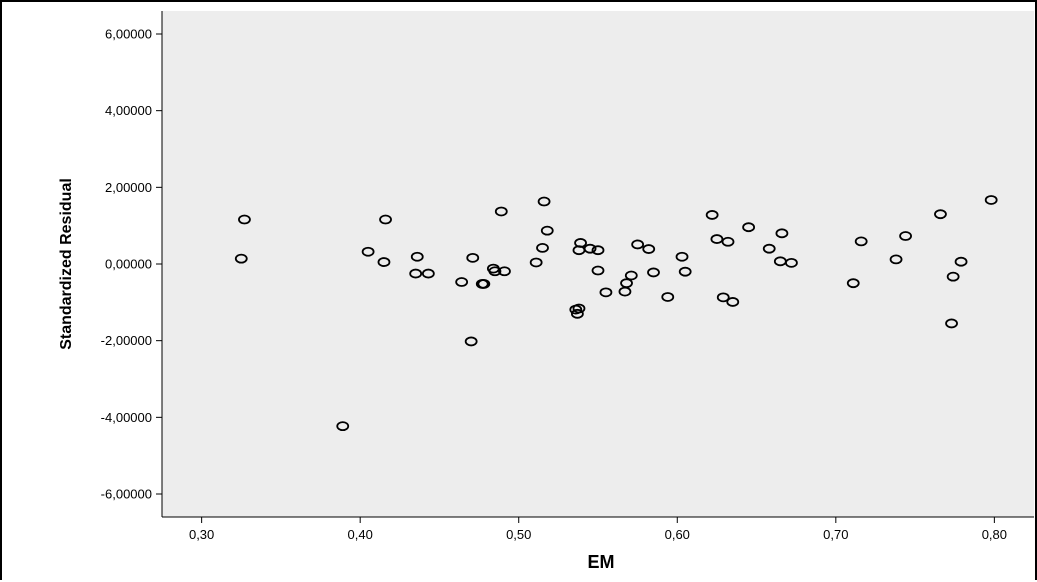 The image size is (1037, 582). Describe the element at coordinates (126, 340) in the screenshot. I see `y-tick-label: -2,00000` at that location.